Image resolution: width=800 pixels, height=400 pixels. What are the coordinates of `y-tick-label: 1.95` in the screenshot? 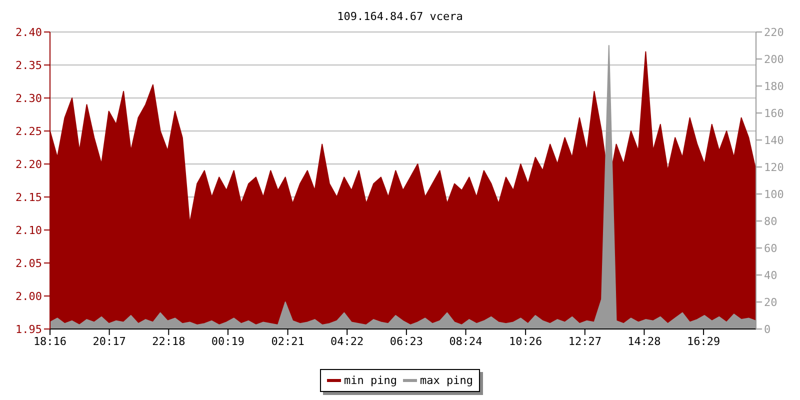 It's located at (29, 329).